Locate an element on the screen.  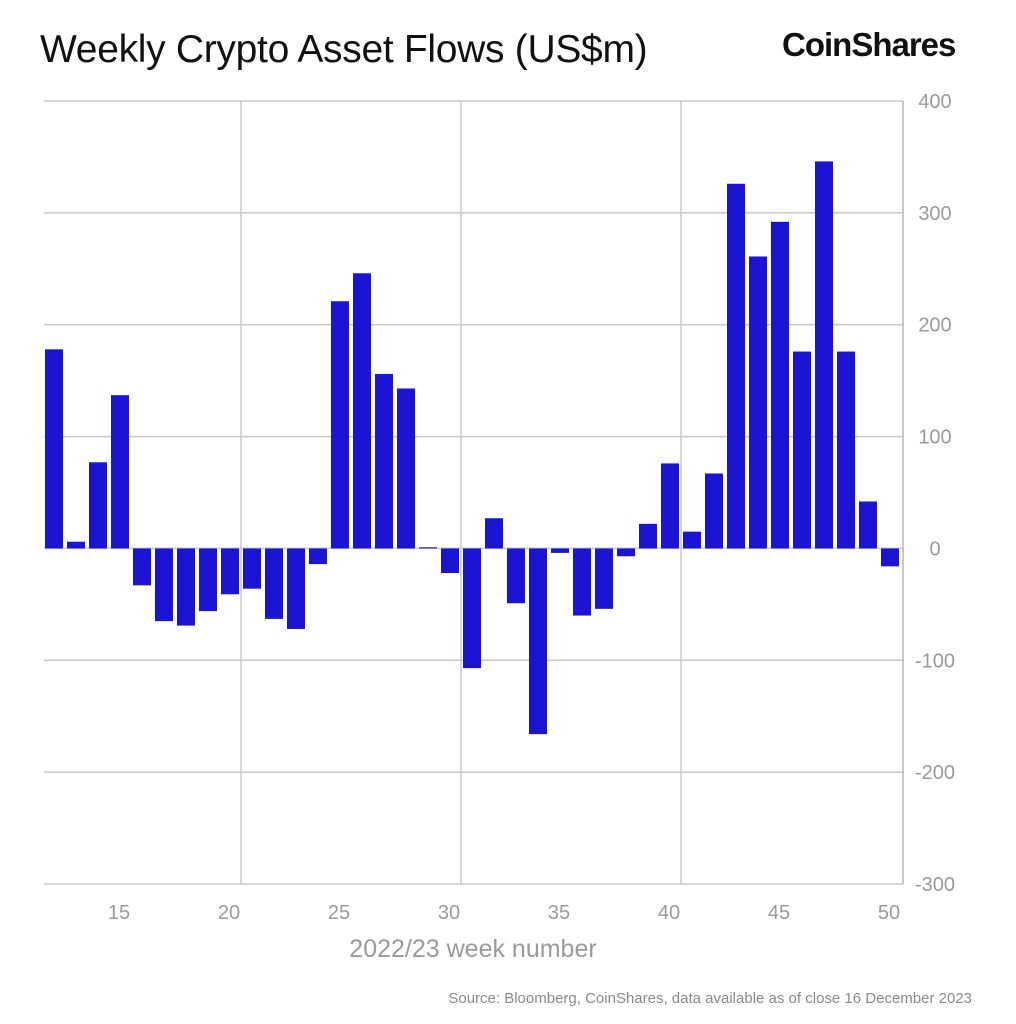
x-tick-label: 35 is located at coordinates (559, 913).